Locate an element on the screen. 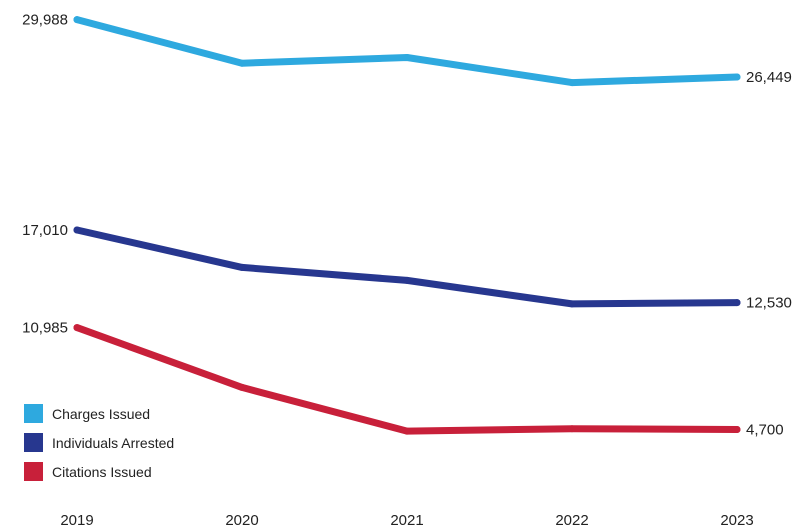 The height and width of the screenshot is (531, 804). data-point-charges-issued-2021 is located at coordinates (407, 57).